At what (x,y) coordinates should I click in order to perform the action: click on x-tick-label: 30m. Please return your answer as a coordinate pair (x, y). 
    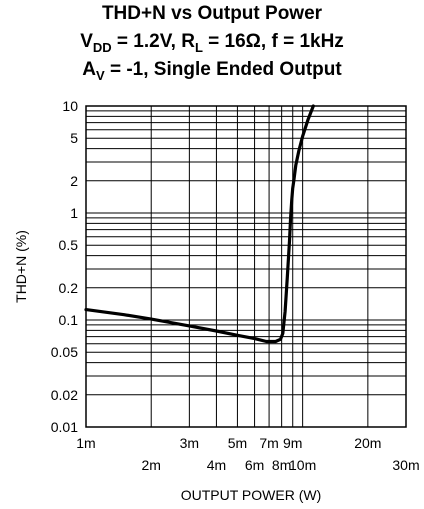
    Looking at the image, I should click on (405, 465).